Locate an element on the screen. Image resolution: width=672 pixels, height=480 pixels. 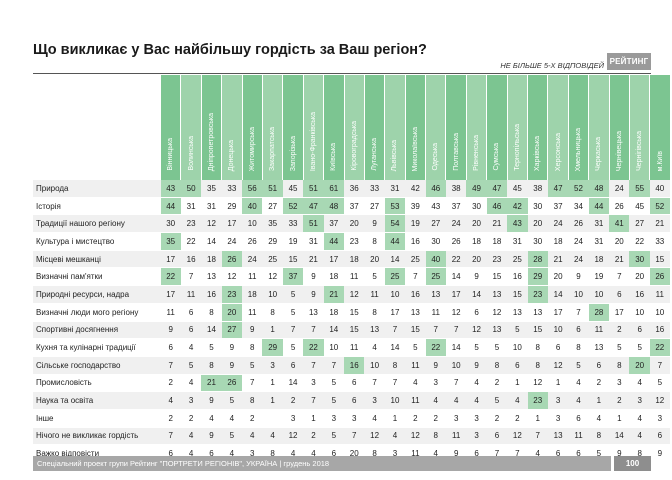
value-cell: 38 is located at coordinates (456, 189).